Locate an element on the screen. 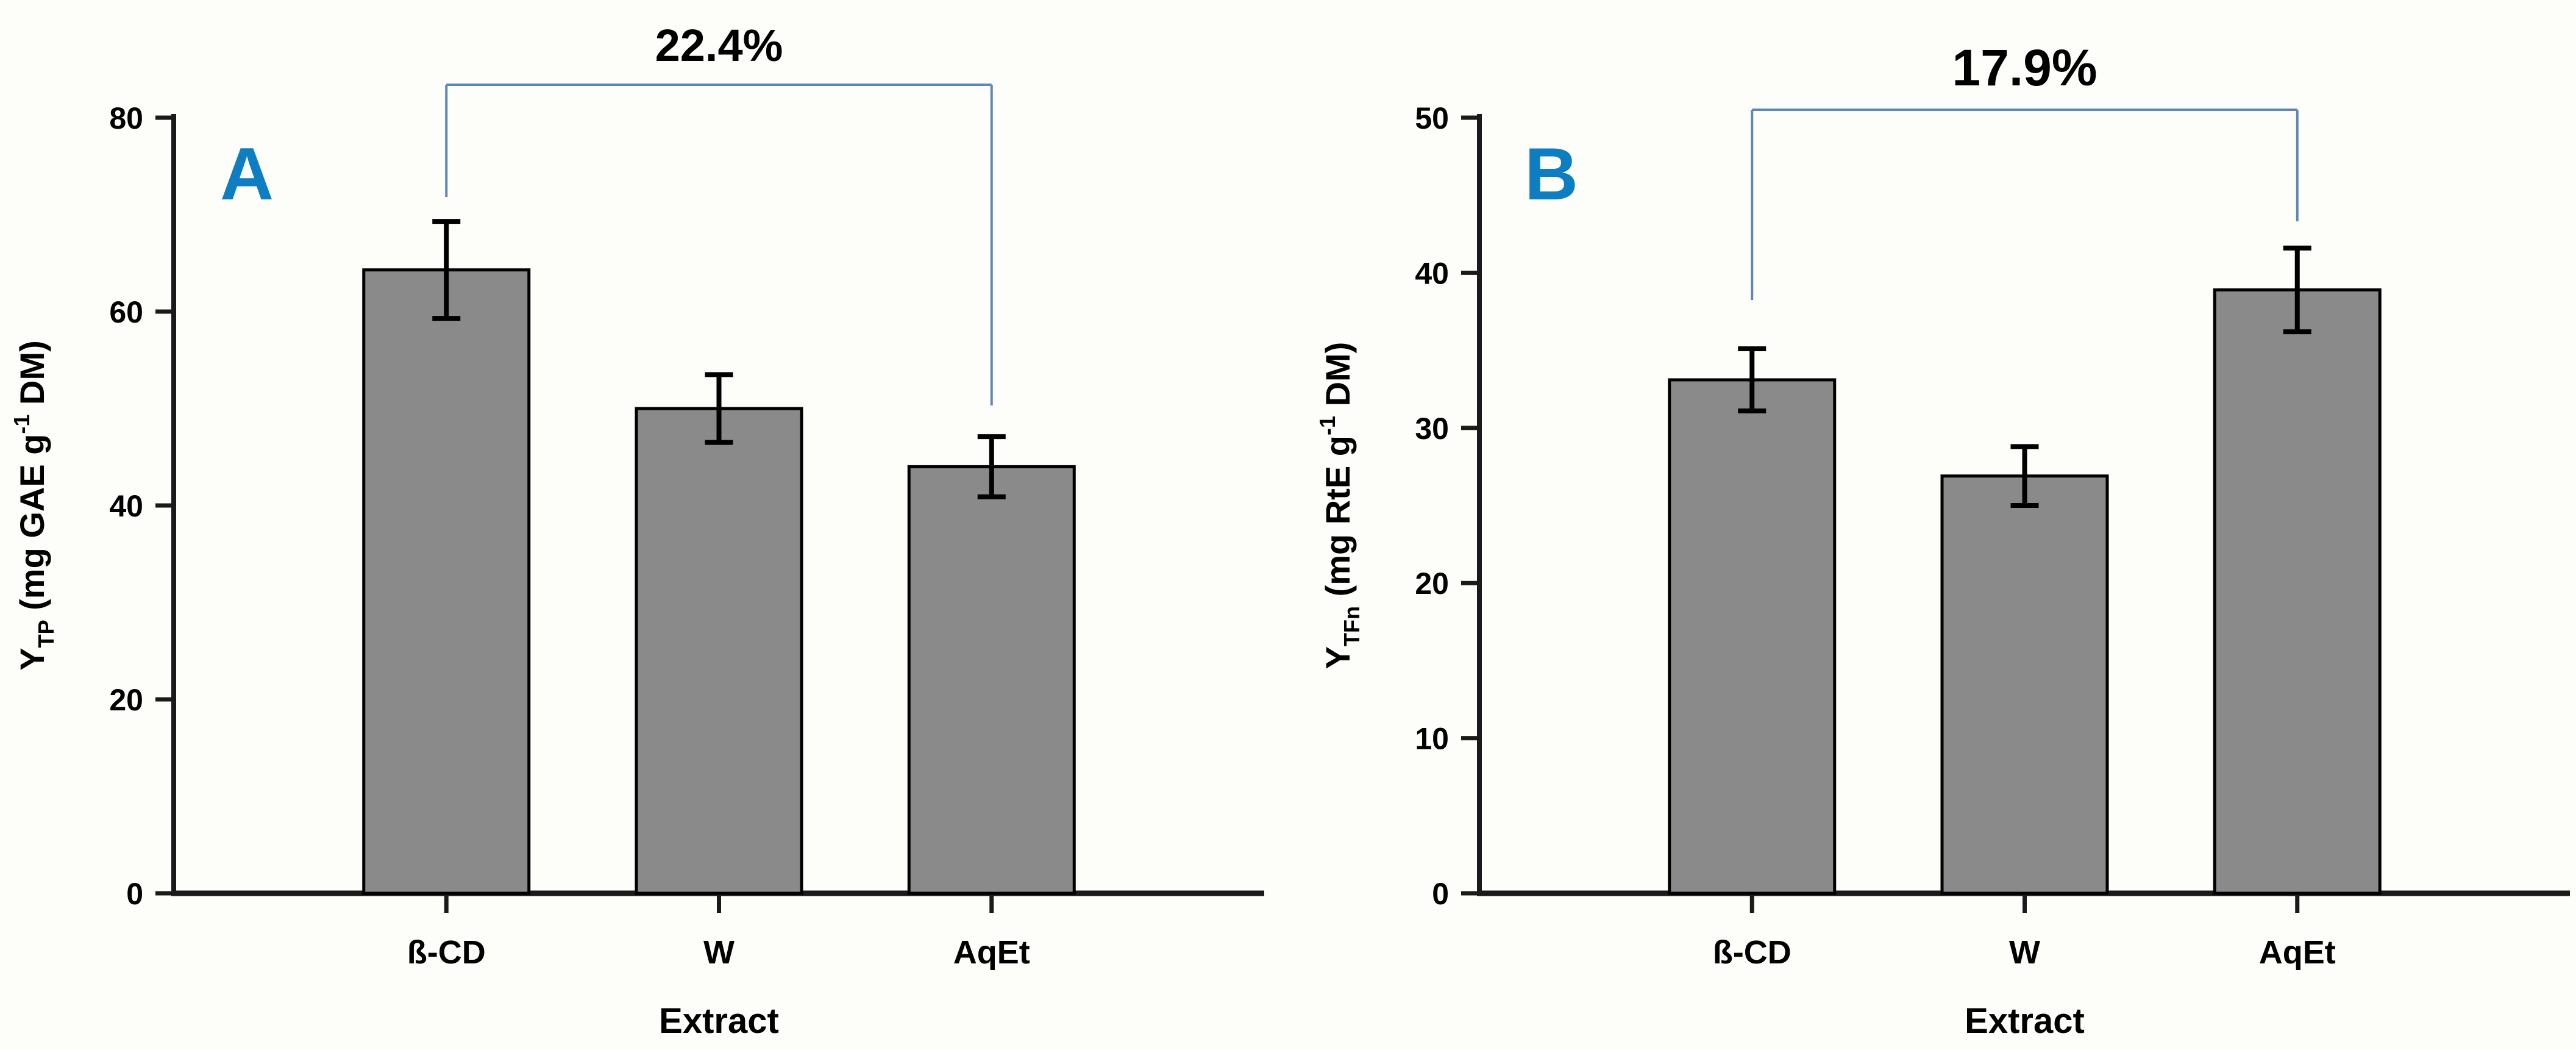 This screenshot has width=2576, height=1050. y-tick-label: 60 is located at coordinates (126, 312).